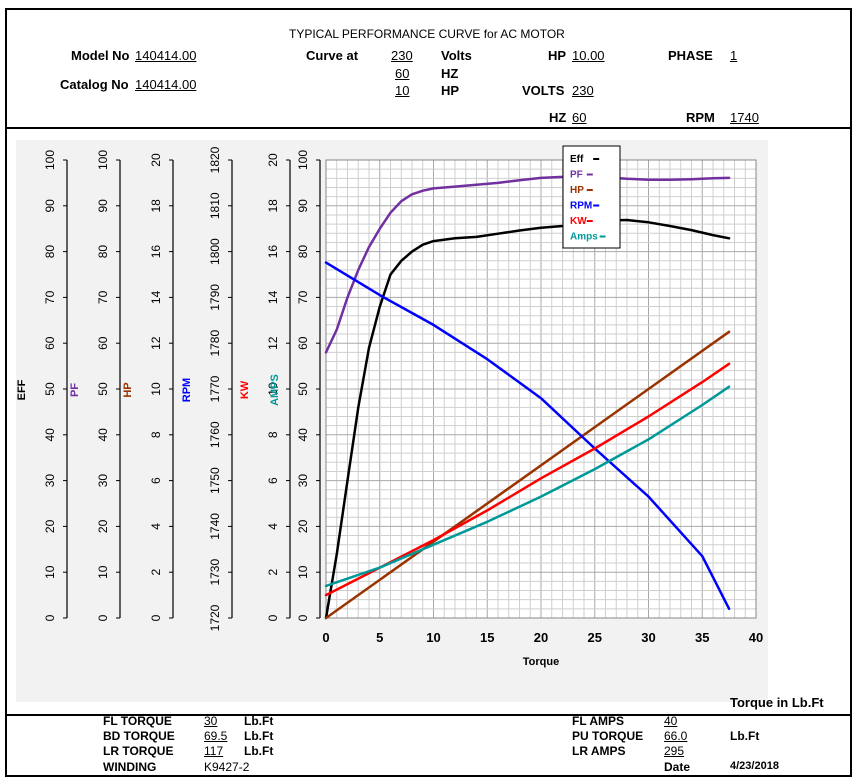 The image size is (857, 782). What do you see at coordinates (541, 637) in the screenshot?
I see `x-tick-label: 20` at bounding box center [541, 637].